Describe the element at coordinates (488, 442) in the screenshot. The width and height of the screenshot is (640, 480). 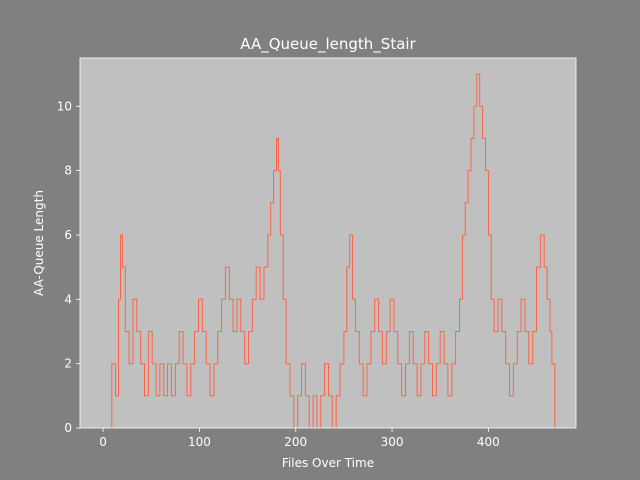
I see `x-tick-label: 400` at that location.